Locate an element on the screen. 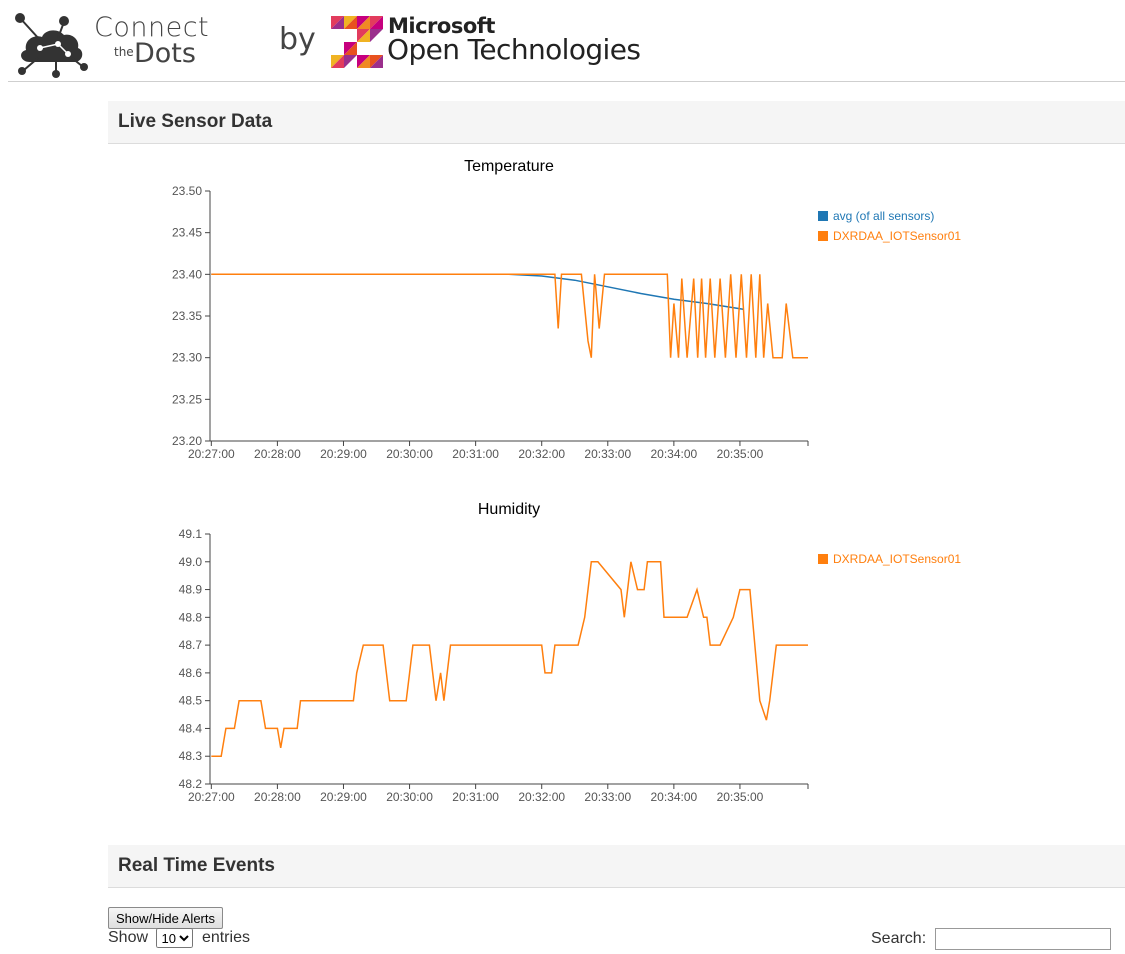 The width and height of the screenshot is (1125, 954). search-control: Search: is located at coordinates (991, 939).